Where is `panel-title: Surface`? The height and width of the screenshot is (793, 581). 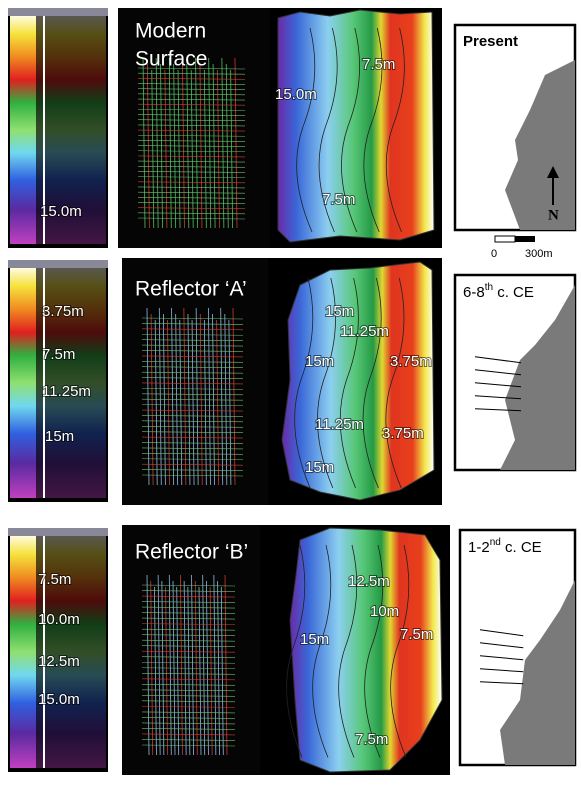 panel-title: Surface is located at coordinates (171, 59).